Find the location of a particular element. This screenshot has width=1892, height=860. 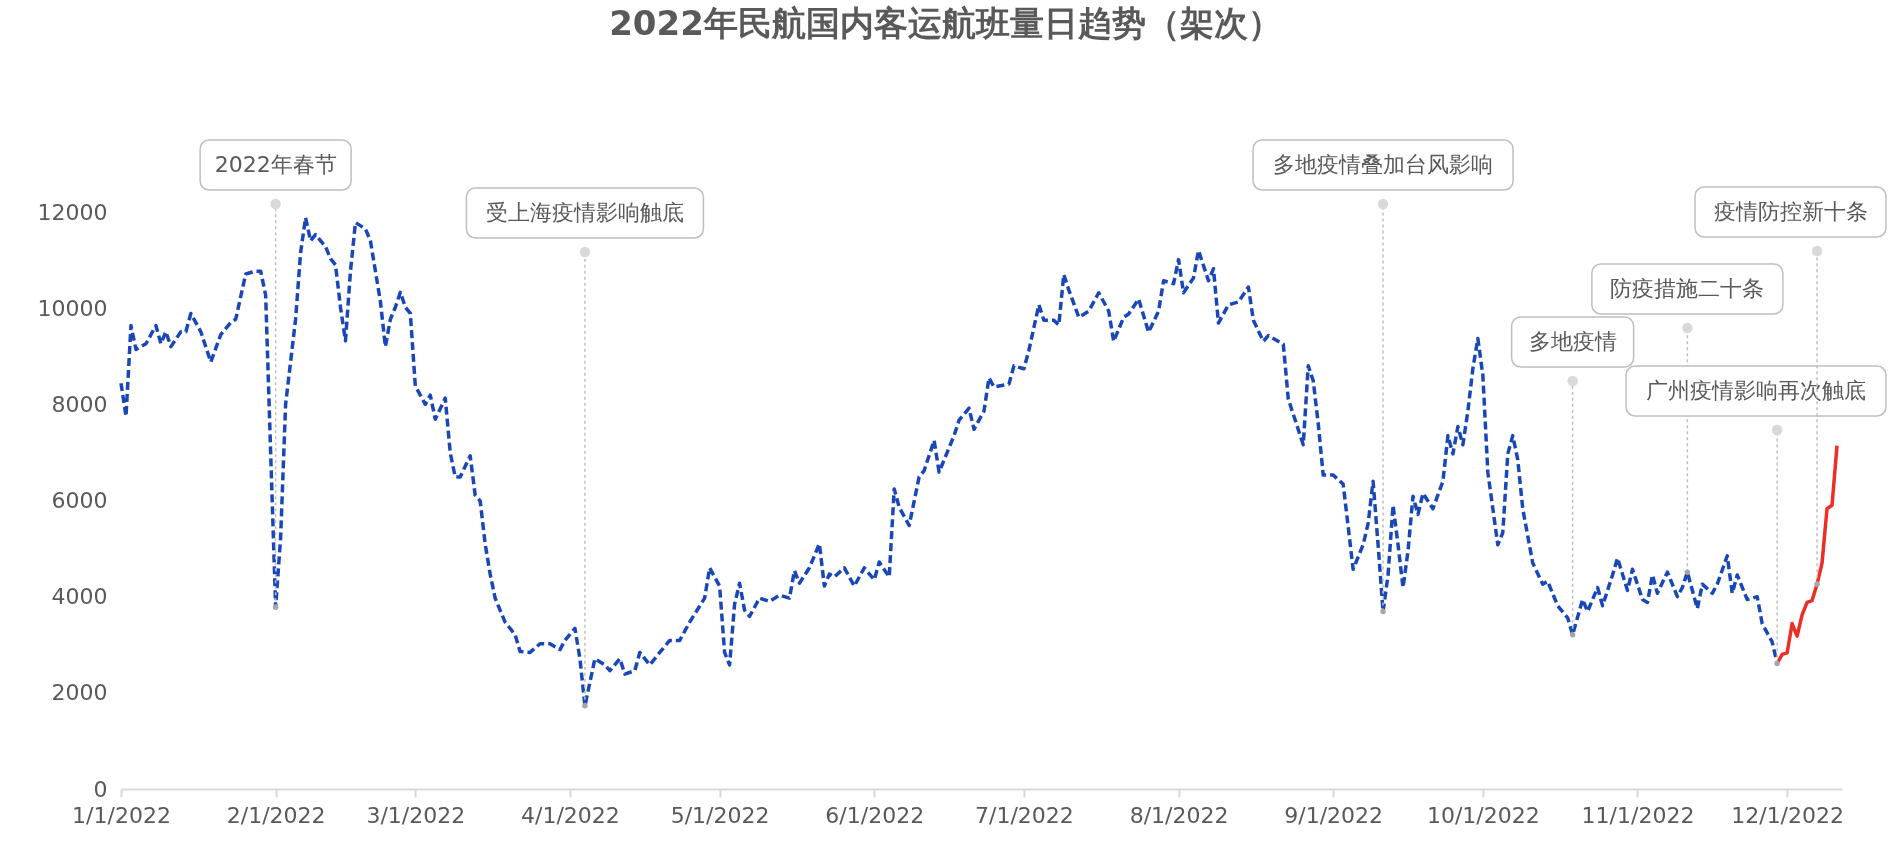

x-tick-label: 9/1/2022 is located at coordinates (1334, 815).